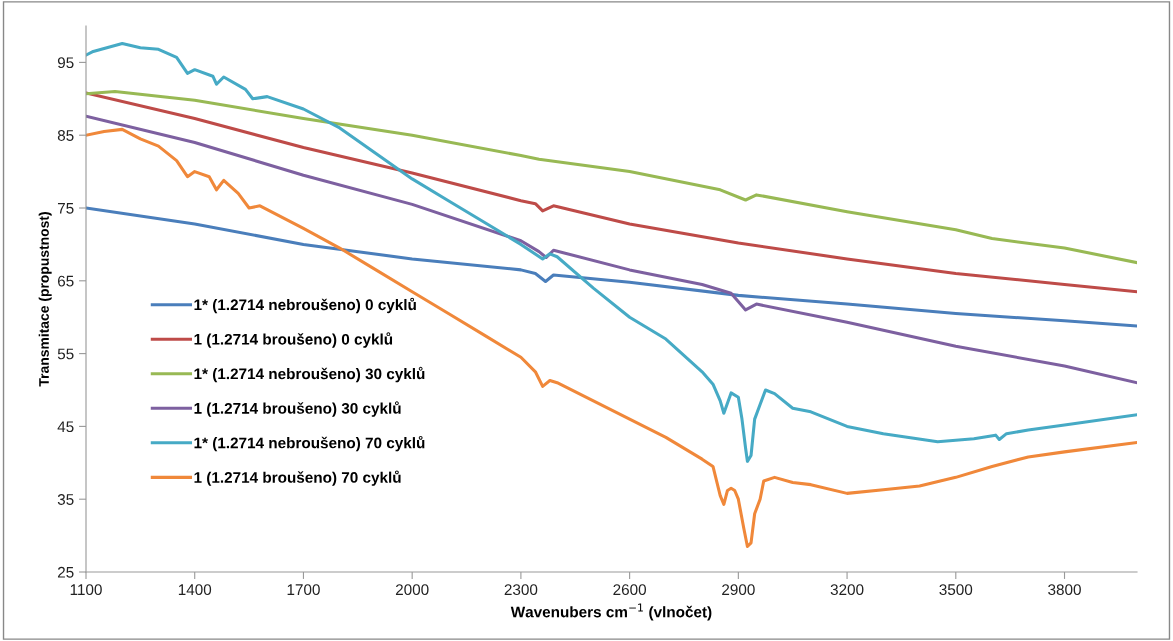 The width and height of the screenshot is (1173, 641). I want to click on y-tick-label: 45, so click(65, 427).